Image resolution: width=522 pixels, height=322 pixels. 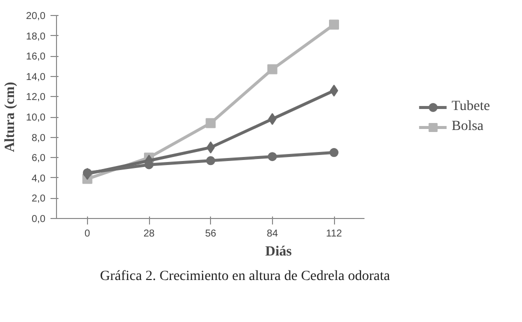 What do you see at coordinates (87, 234) in the screenshot?
I see `x-tick-label: 0` at bounding box center [87, 234].